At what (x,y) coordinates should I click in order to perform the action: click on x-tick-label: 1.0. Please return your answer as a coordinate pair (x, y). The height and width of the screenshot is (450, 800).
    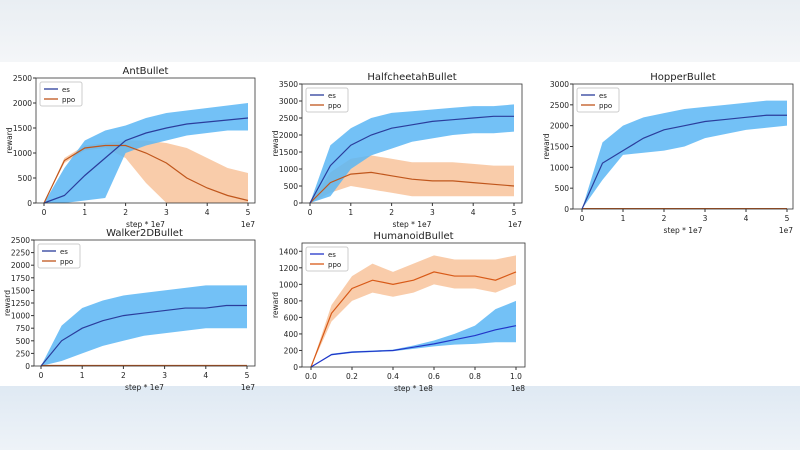
    Looking at the image, I should click on (516, 376).